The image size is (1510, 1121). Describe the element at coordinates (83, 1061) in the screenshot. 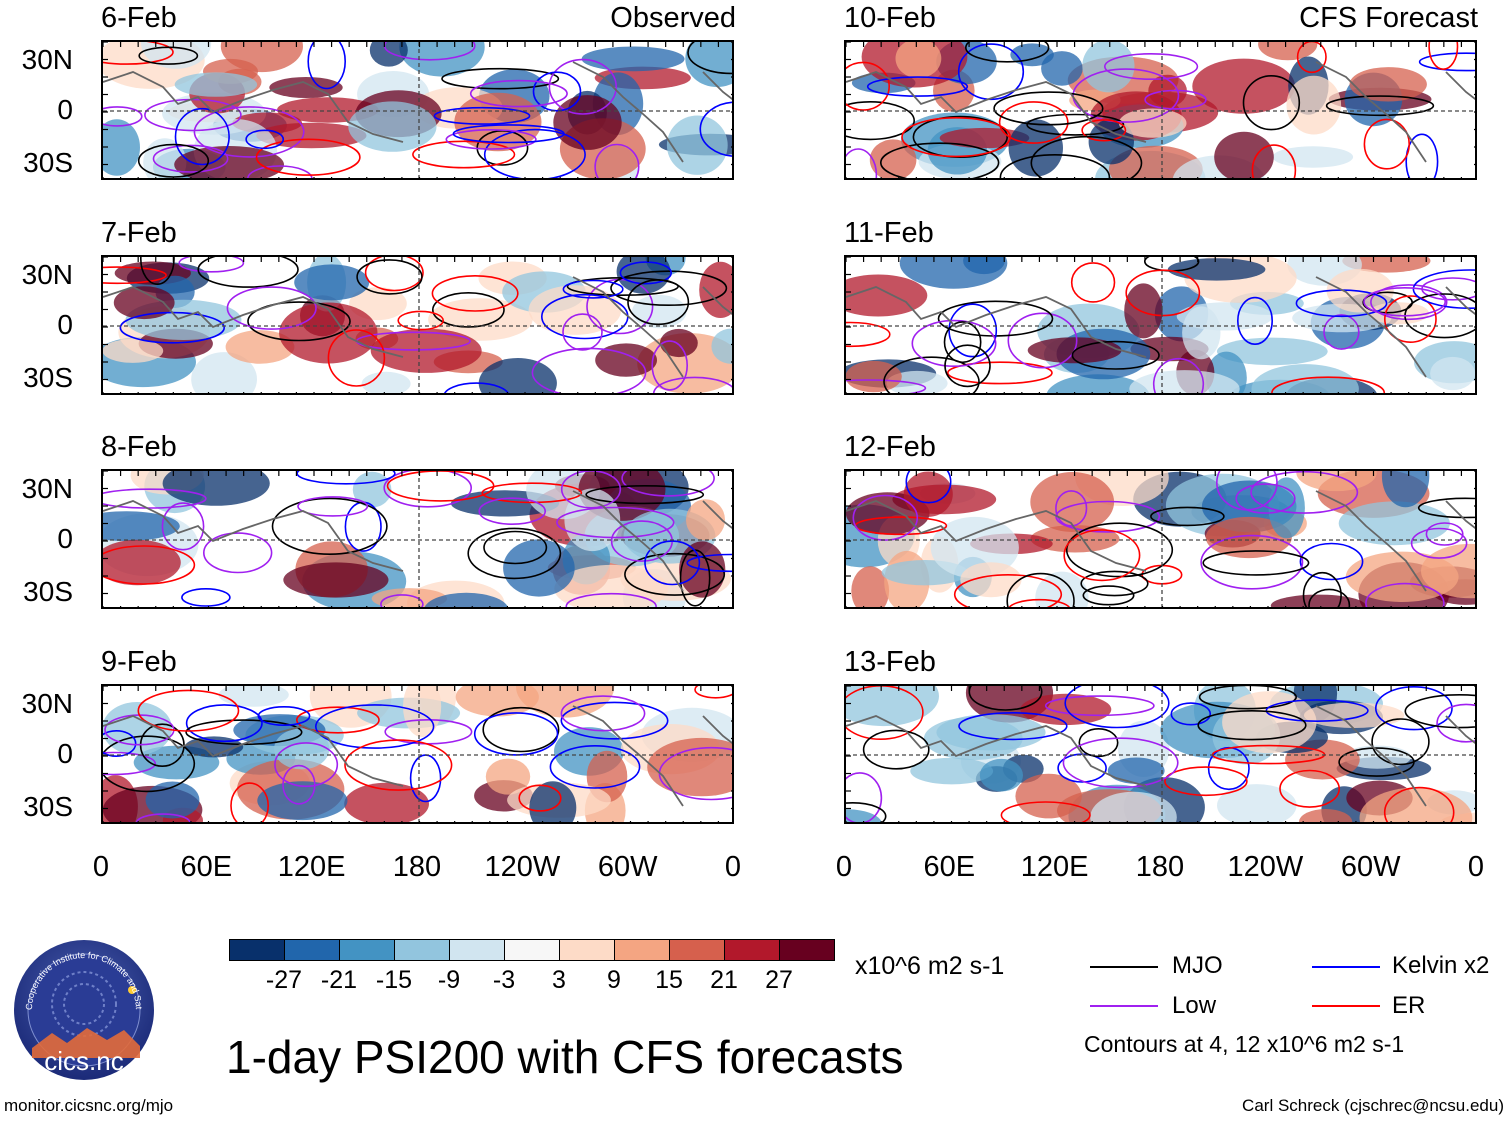

I see `logo-text: cics.nc` at that location.